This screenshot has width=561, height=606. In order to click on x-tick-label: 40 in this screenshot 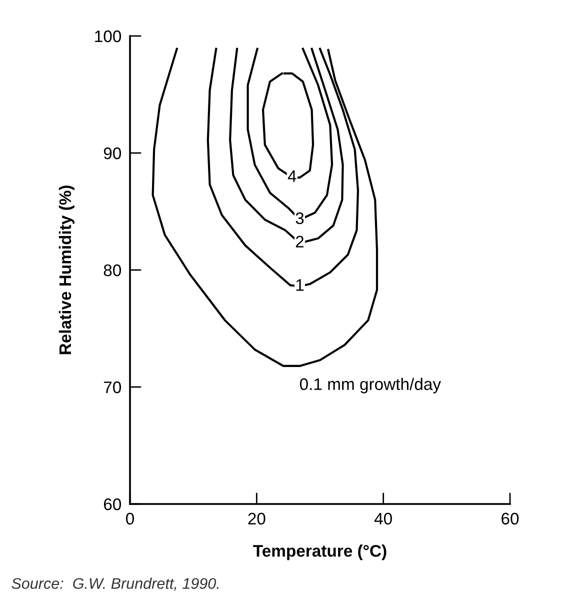, I will do `click(383, 518)`.